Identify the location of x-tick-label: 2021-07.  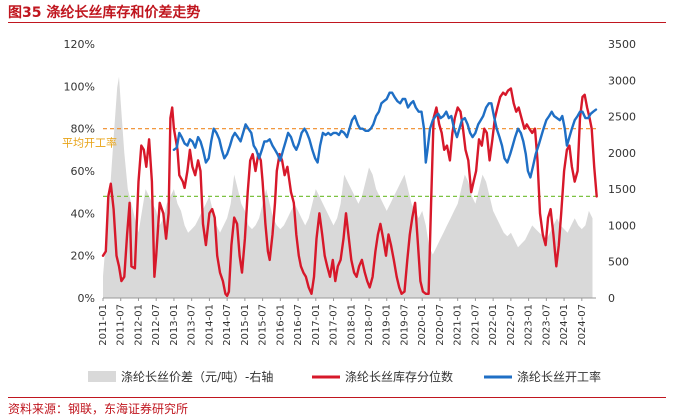
(475, 325).